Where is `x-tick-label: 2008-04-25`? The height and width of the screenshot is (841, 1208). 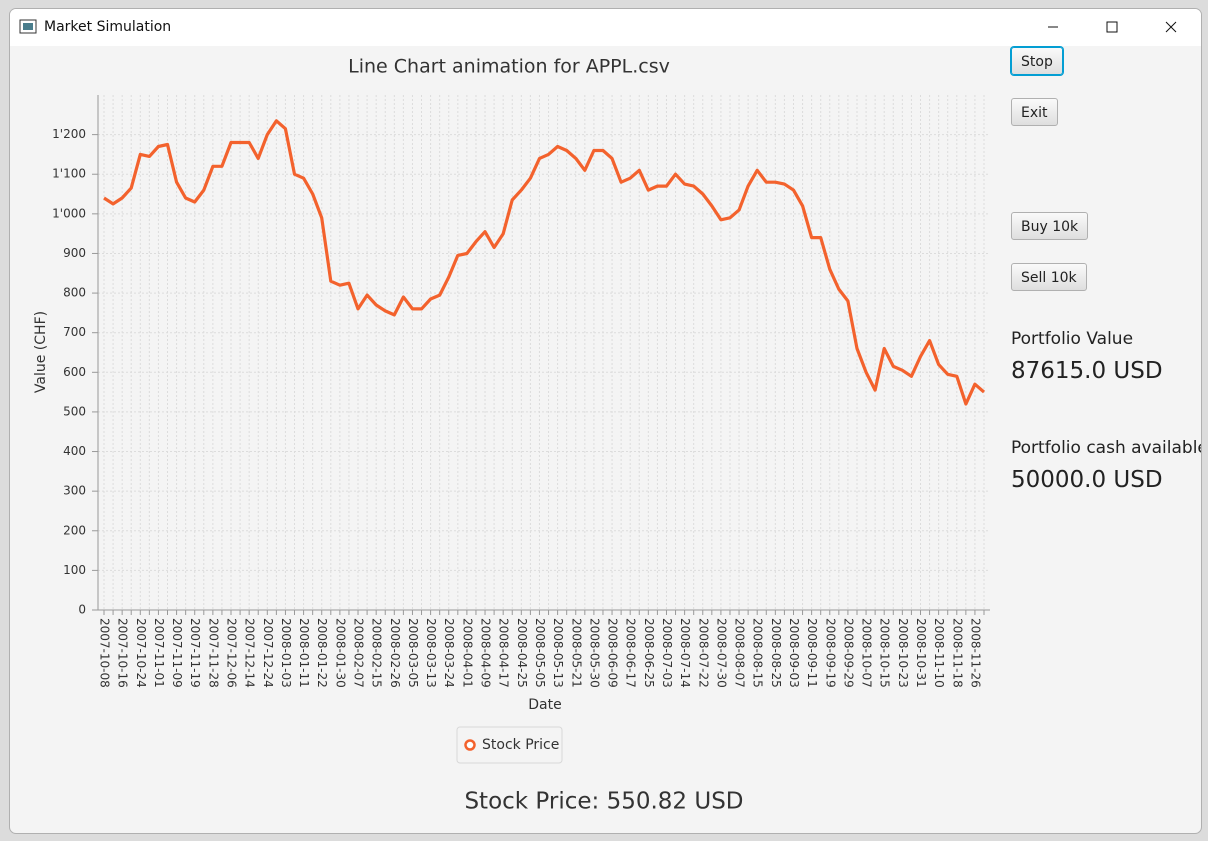
x-tick-label: 2008-04-25 is located at coordinates (522, 653).